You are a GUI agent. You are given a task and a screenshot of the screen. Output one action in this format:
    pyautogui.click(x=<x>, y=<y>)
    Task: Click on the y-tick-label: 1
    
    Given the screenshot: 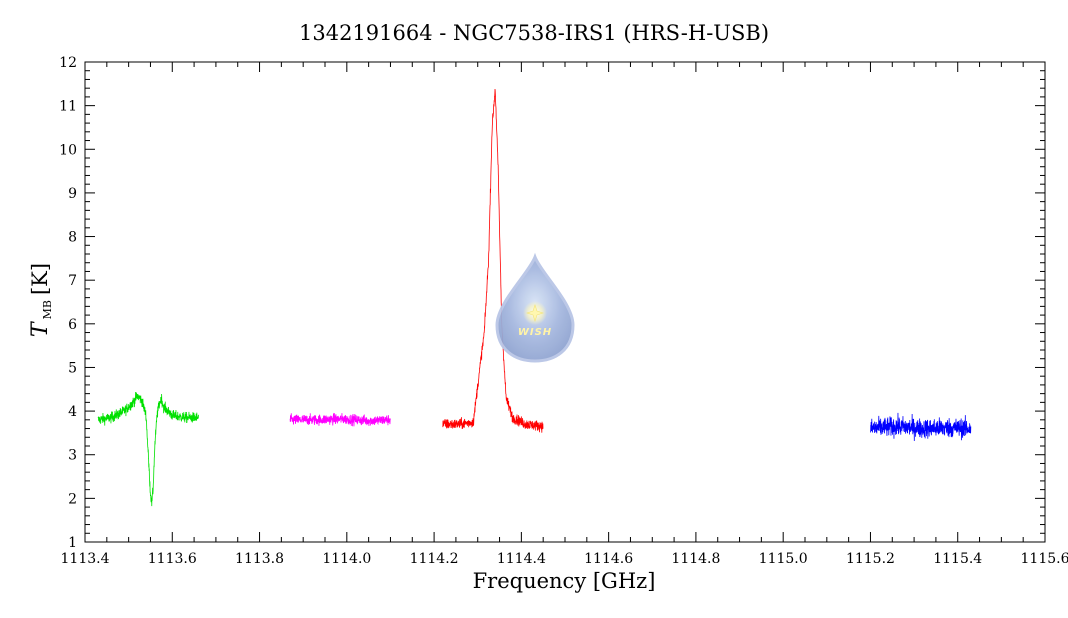 What is the action you would take?
    pyautogui.click(x=72, y=543)
    